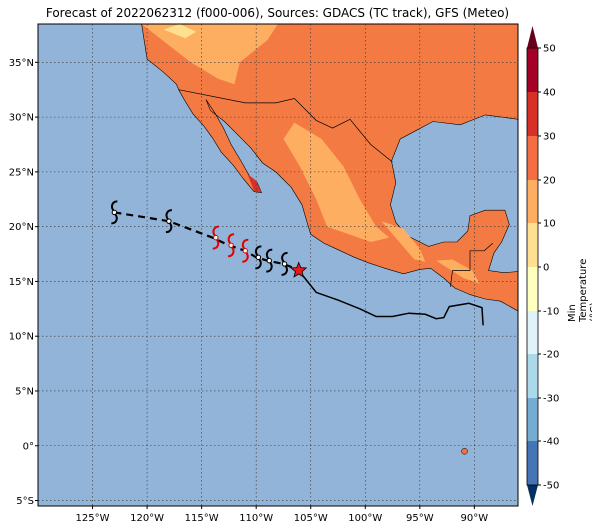  What do you see at coordinates (532, 495) in the screenshot?
I see `colorbar-bottom-arrow` at bounding box center [532, 495].